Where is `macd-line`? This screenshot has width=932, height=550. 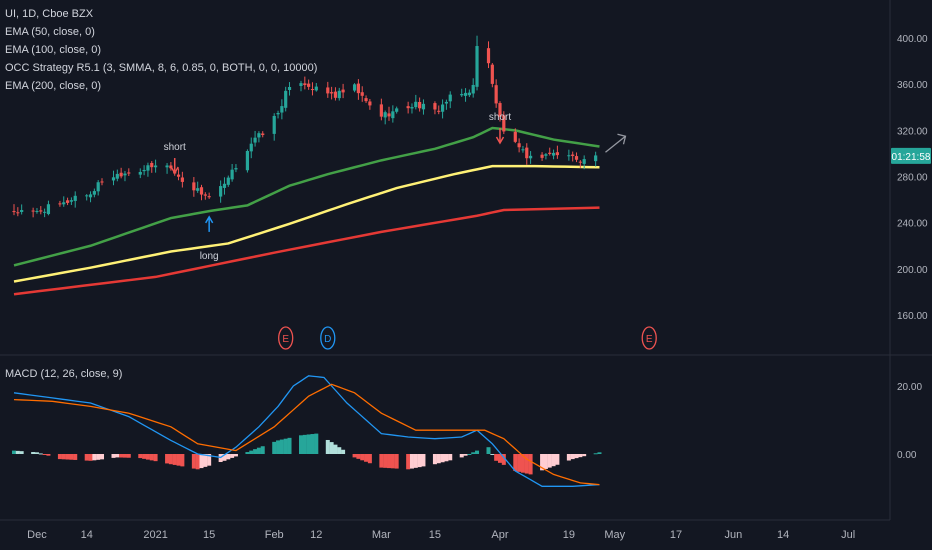
macd-line is located at coordinates (306, 431).